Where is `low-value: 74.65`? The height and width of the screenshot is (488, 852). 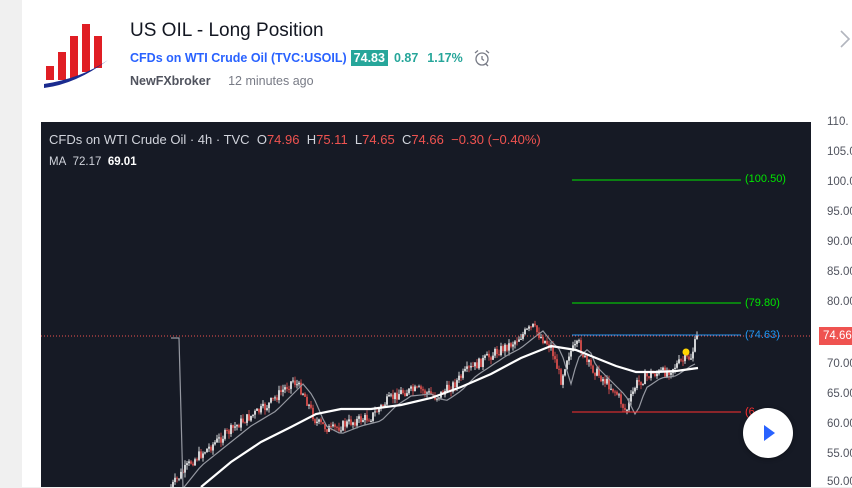 low-value: 74.65 is located at coordinates (378, 139).